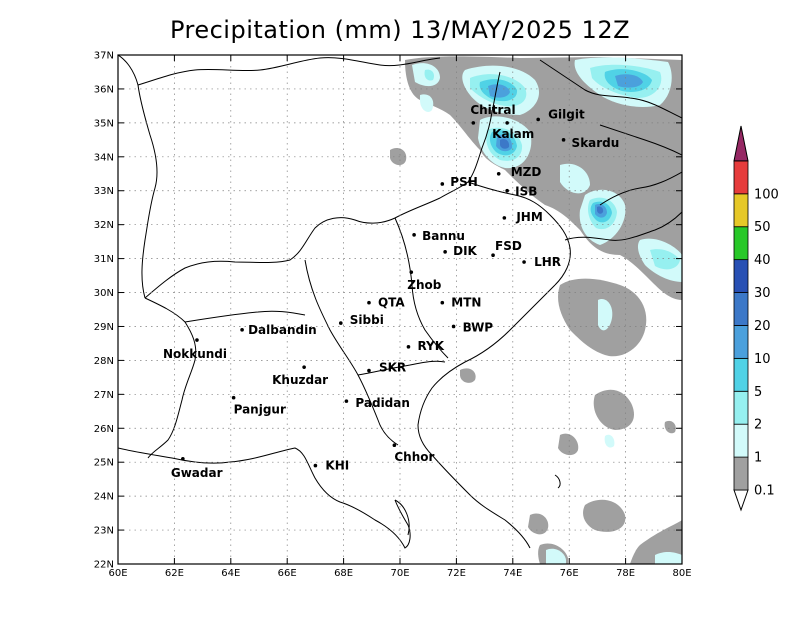 This screenshot has width=800, height=618. Describe the element at coordinates (758, 425) in the screenshot. I see `colorbar-level-label: 2` at that location.